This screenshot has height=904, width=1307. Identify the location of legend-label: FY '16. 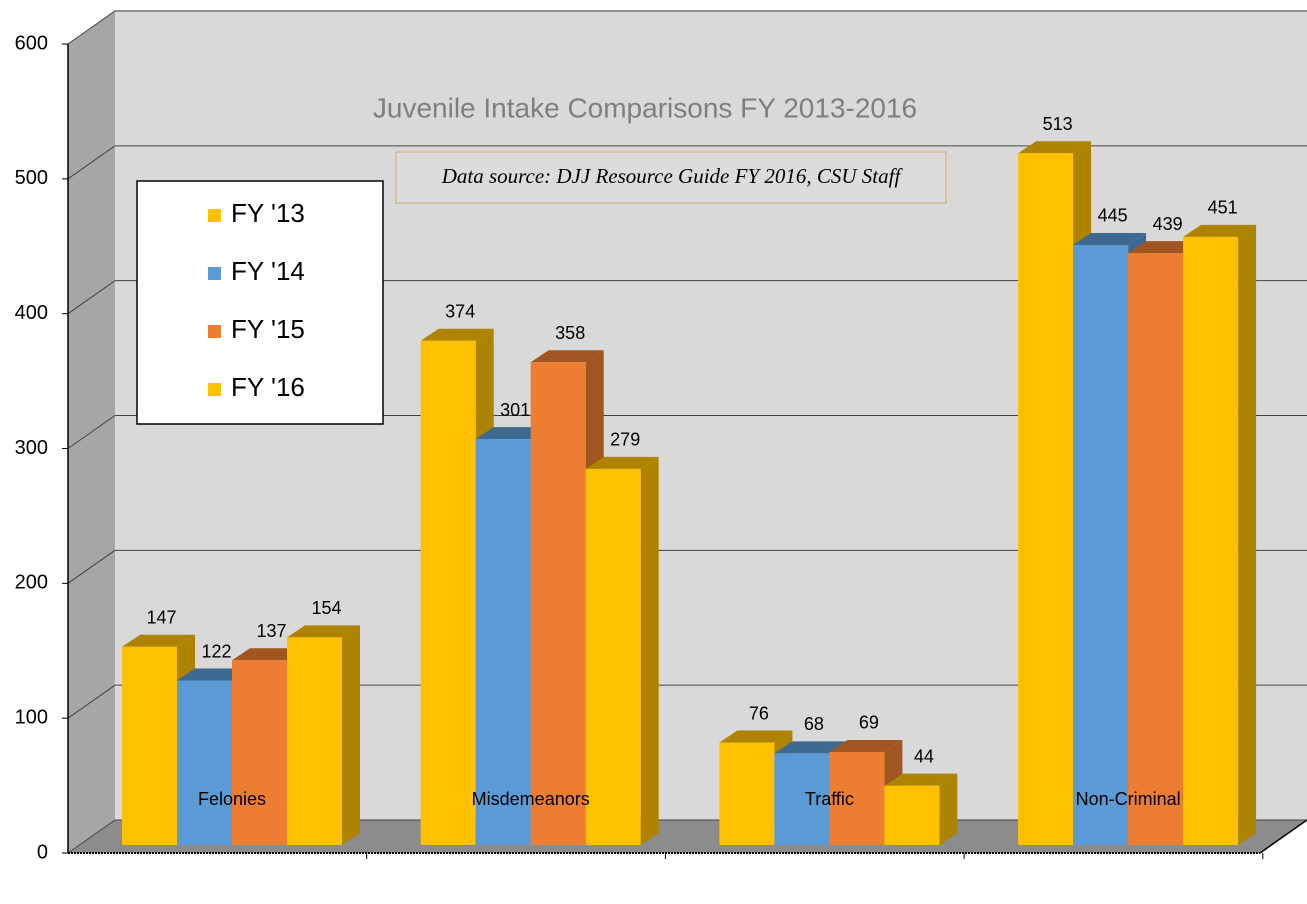
(268, 387).